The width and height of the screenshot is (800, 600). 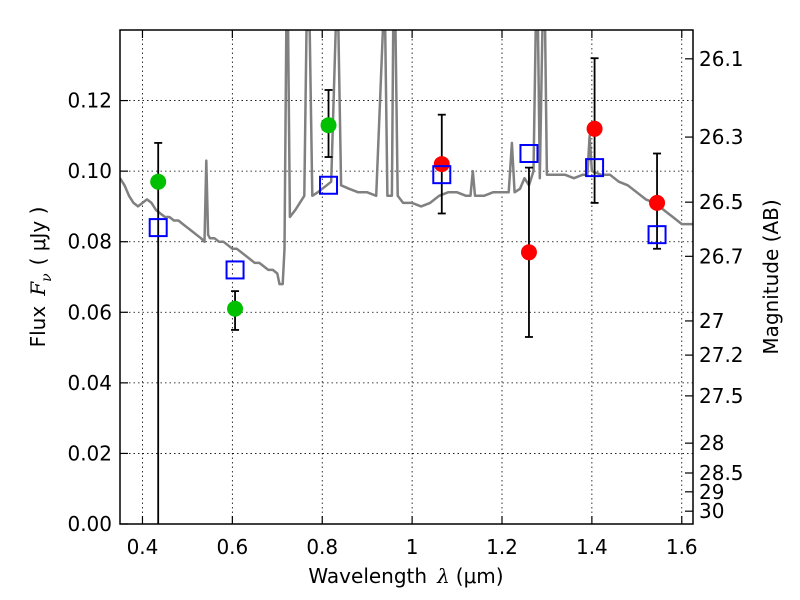 What do you see at coordinates (721, 473) in the screenshot?
I see `y2-tick-label: 28.5` at bounding box center [721, 473].